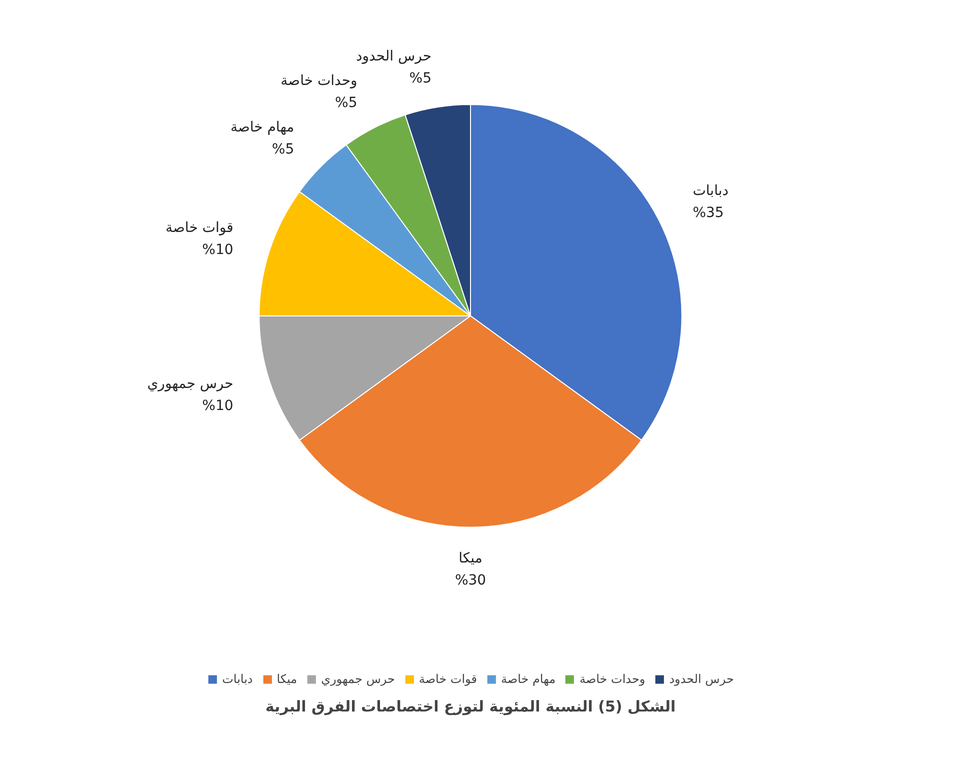  What do you see at coordinates (528, 679) in the screenshot?
I see `legend-label: مهام خاصة` at bounding box center [528, 679].